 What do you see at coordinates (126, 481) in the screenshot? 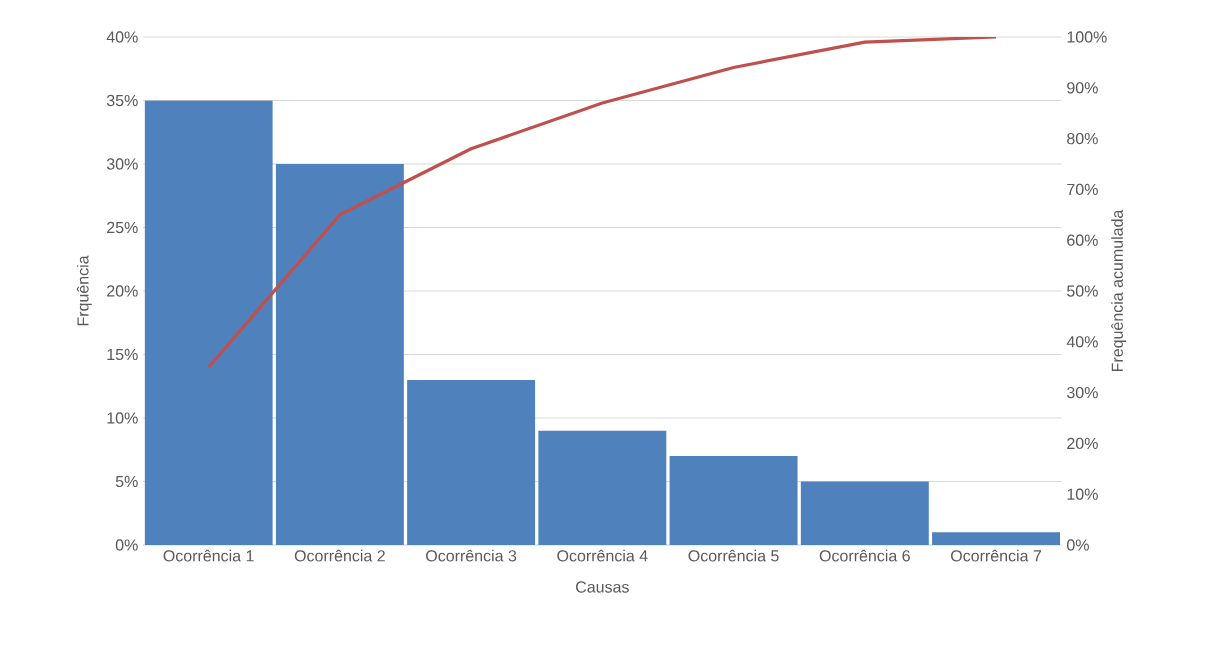
I see `y-tick-label: 5%` at bounding box center [126, 481].